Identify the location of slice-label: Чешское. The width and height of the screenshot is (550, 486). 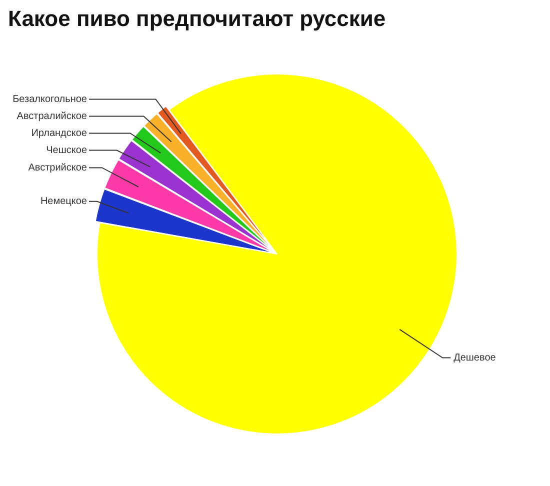
(67, 150).